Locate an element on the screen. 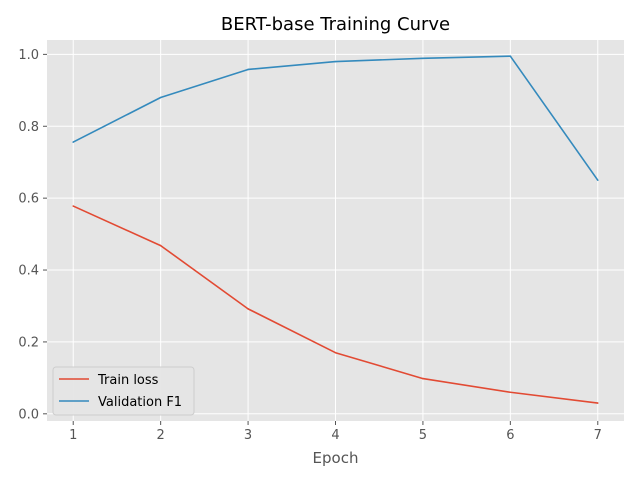 This screenshot has height=480, width=640. x-tick-label: 1 is located at coordinates (73, 435).